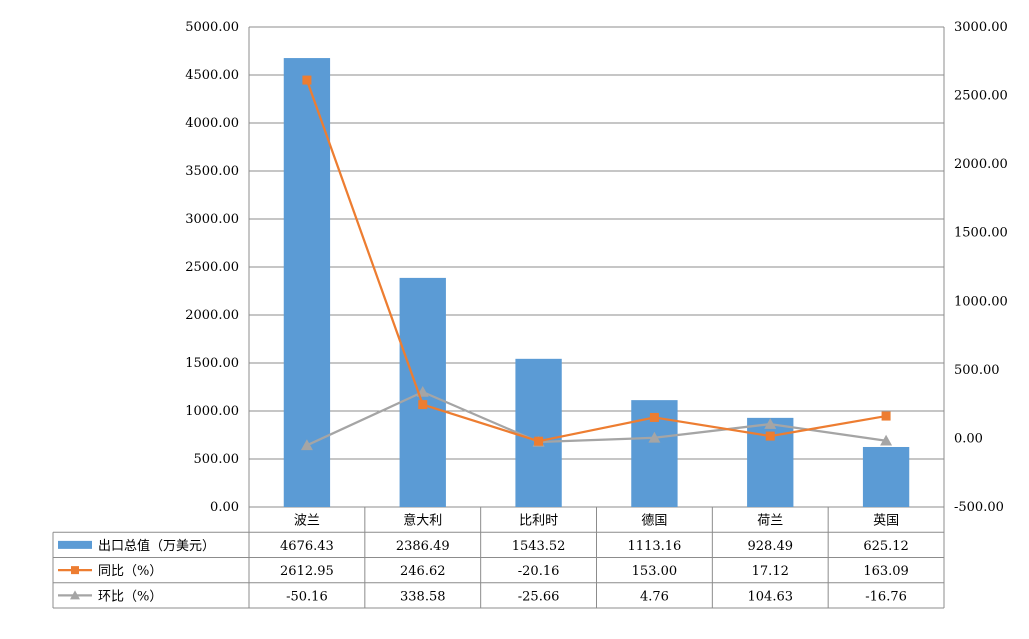 Image resolution: width=1029 pixels, height=639 pixels. Describe the element at coordinates (75, 570) in the screenshot. I see `legend-key-yoy-marker` at that location.